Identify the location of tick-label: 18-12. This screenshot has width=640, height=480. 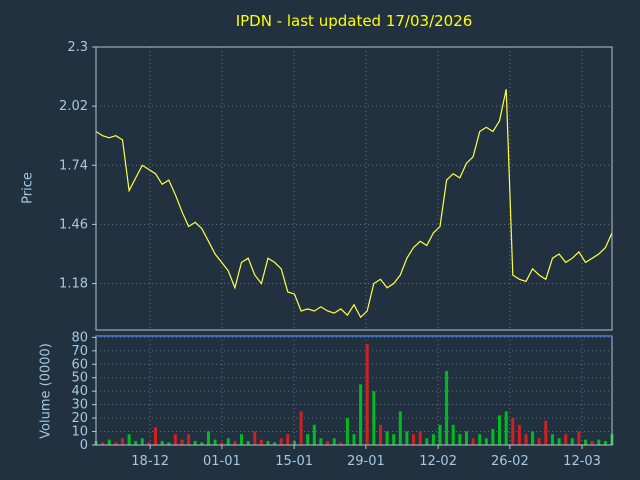
(150, 461).